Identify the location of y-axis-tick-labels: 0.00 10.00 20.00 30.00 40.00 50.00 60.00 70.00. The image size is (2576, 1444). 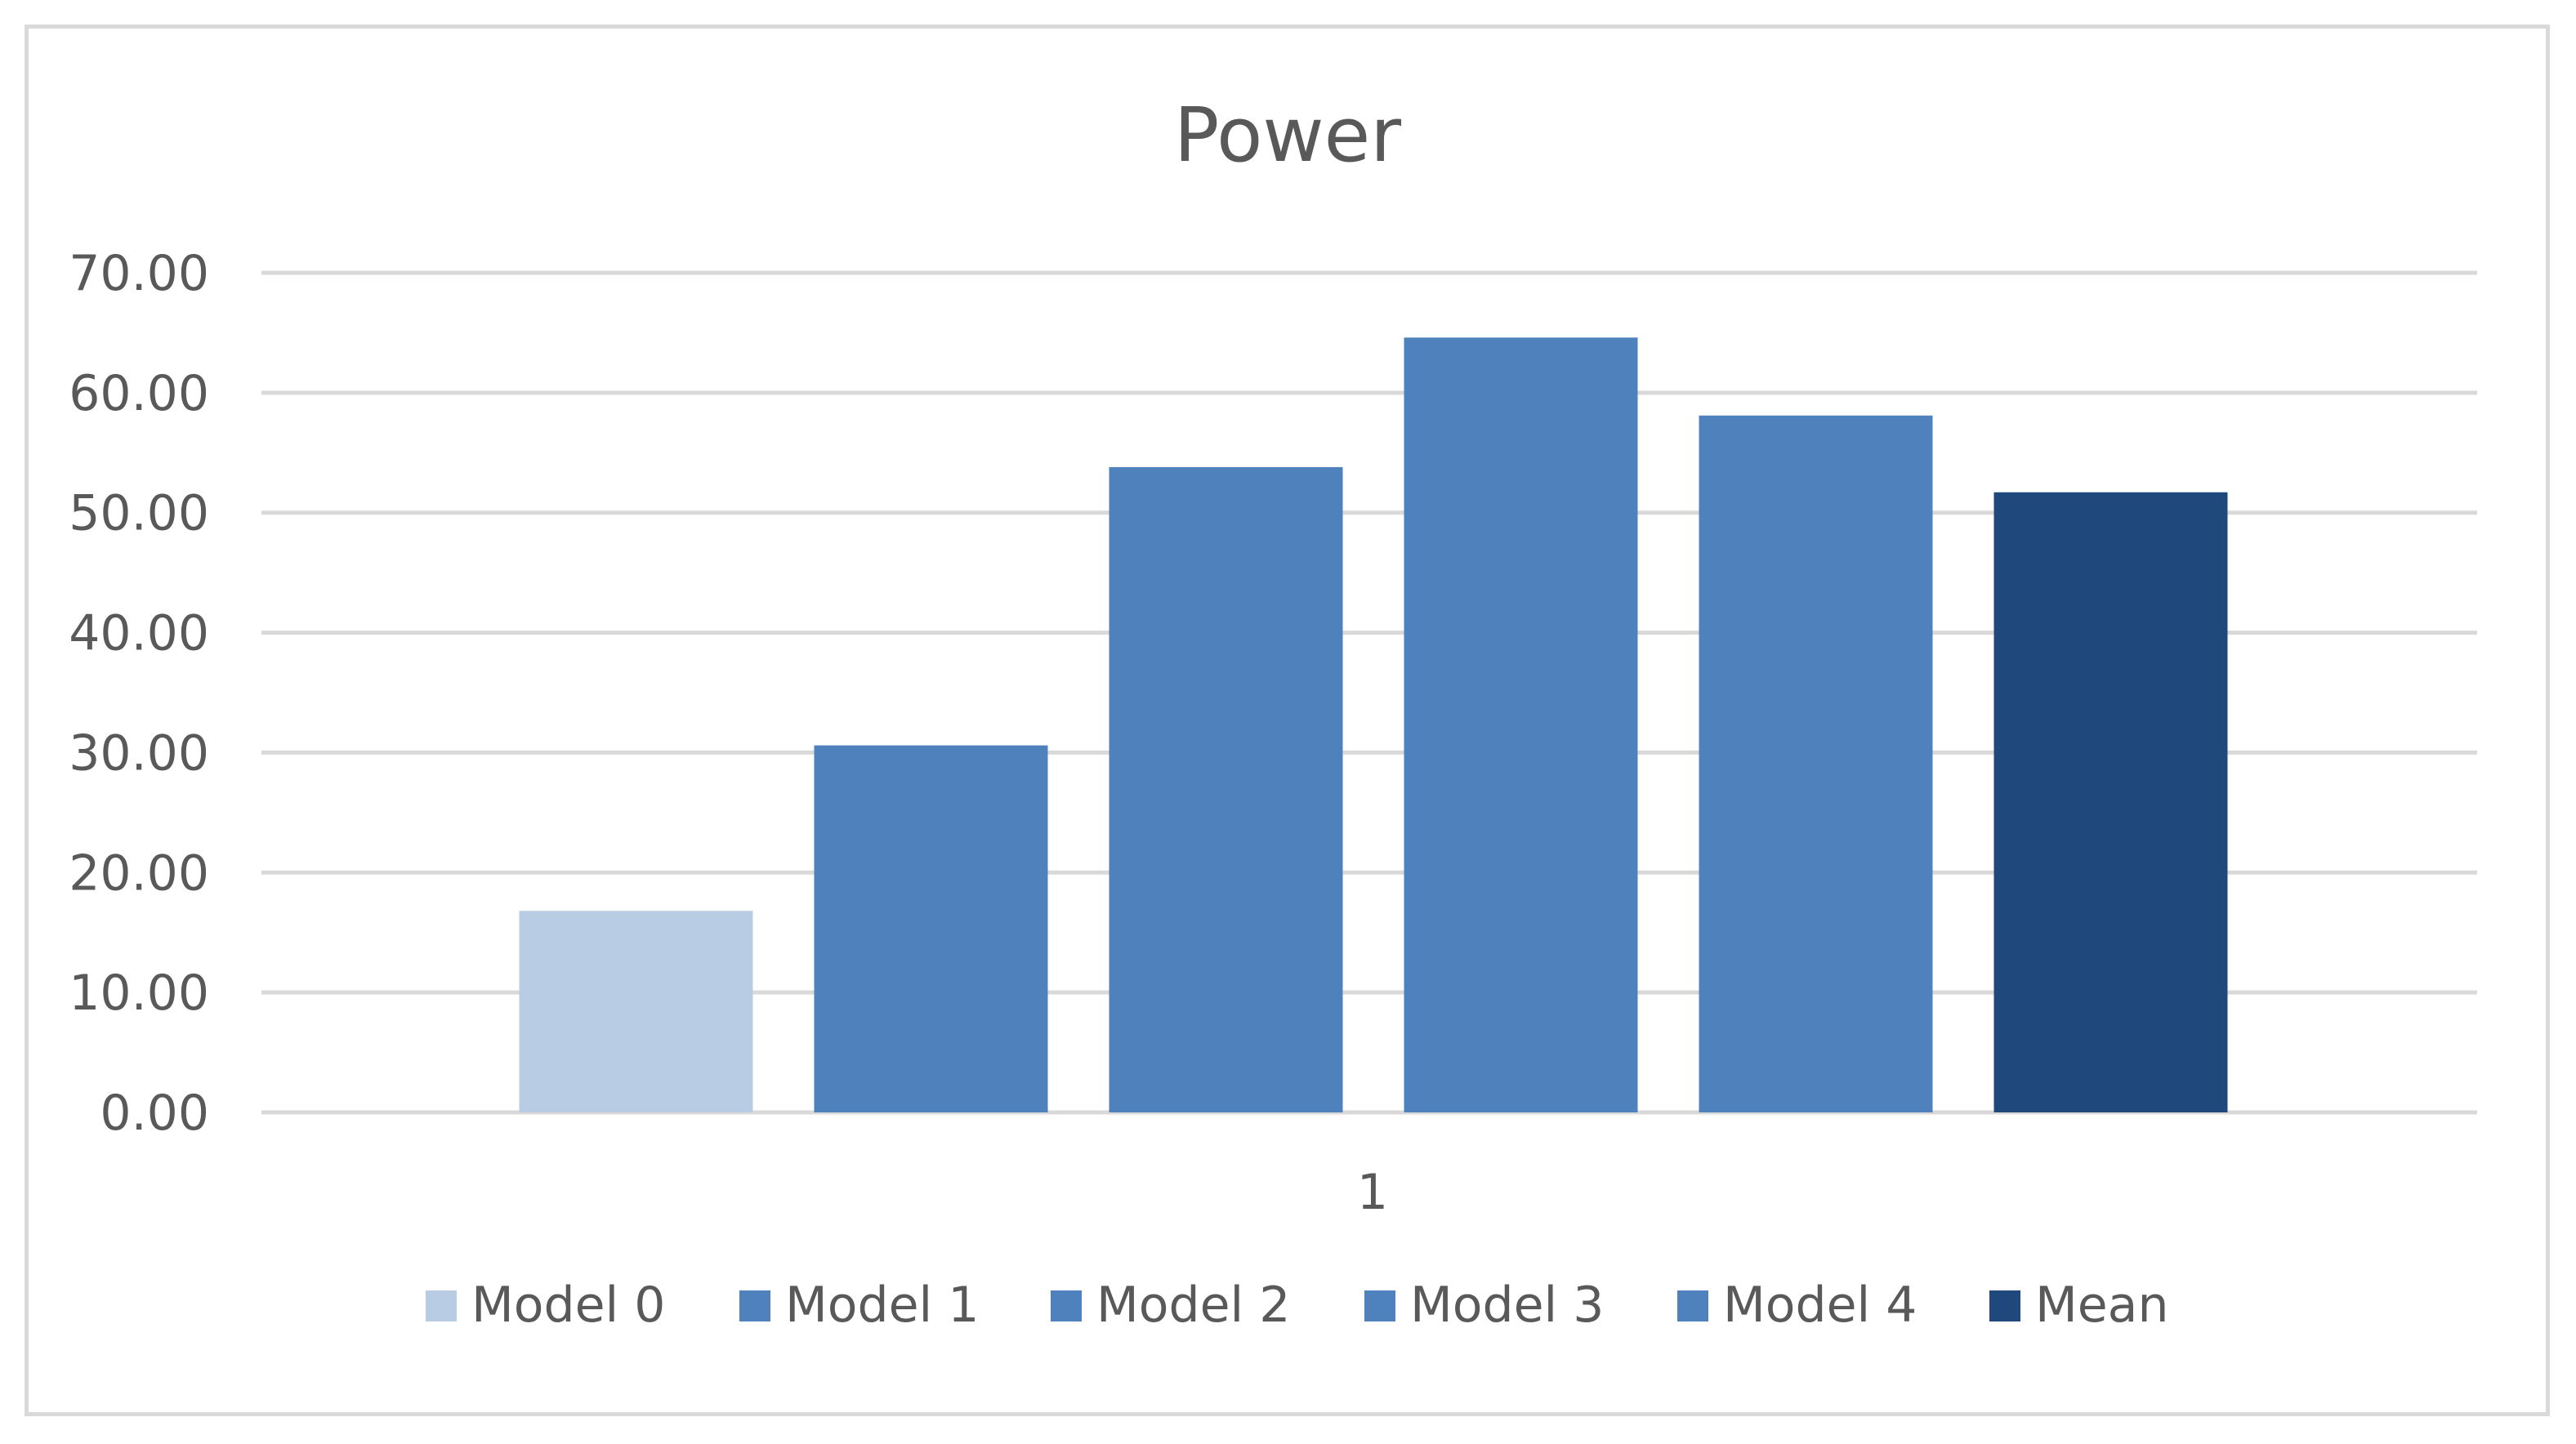
(139, 693).